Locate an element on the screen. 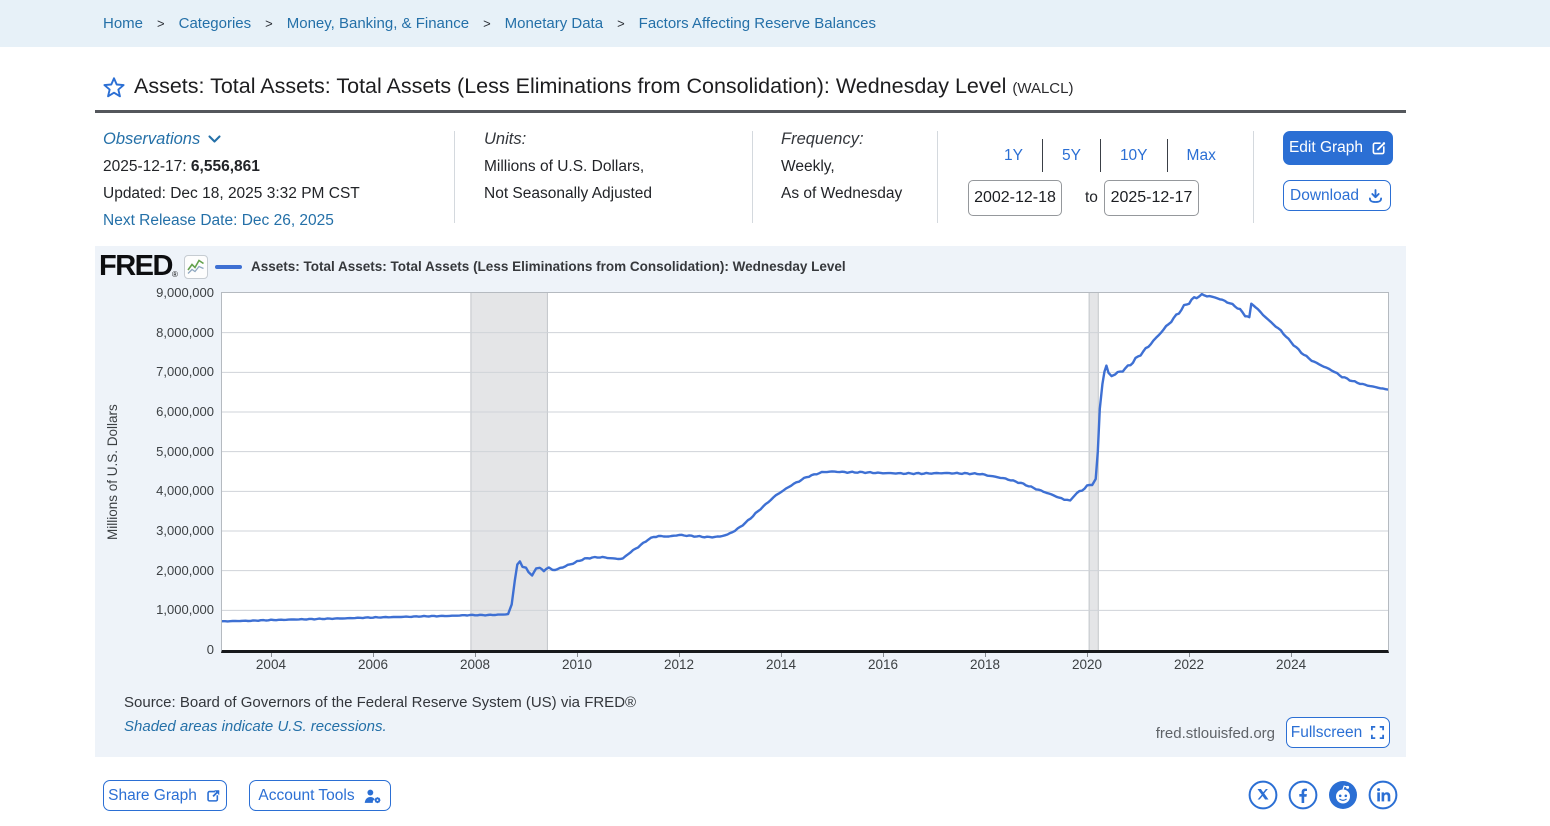  account-tools-button: Account Tools is located at coordinates (320, 795).